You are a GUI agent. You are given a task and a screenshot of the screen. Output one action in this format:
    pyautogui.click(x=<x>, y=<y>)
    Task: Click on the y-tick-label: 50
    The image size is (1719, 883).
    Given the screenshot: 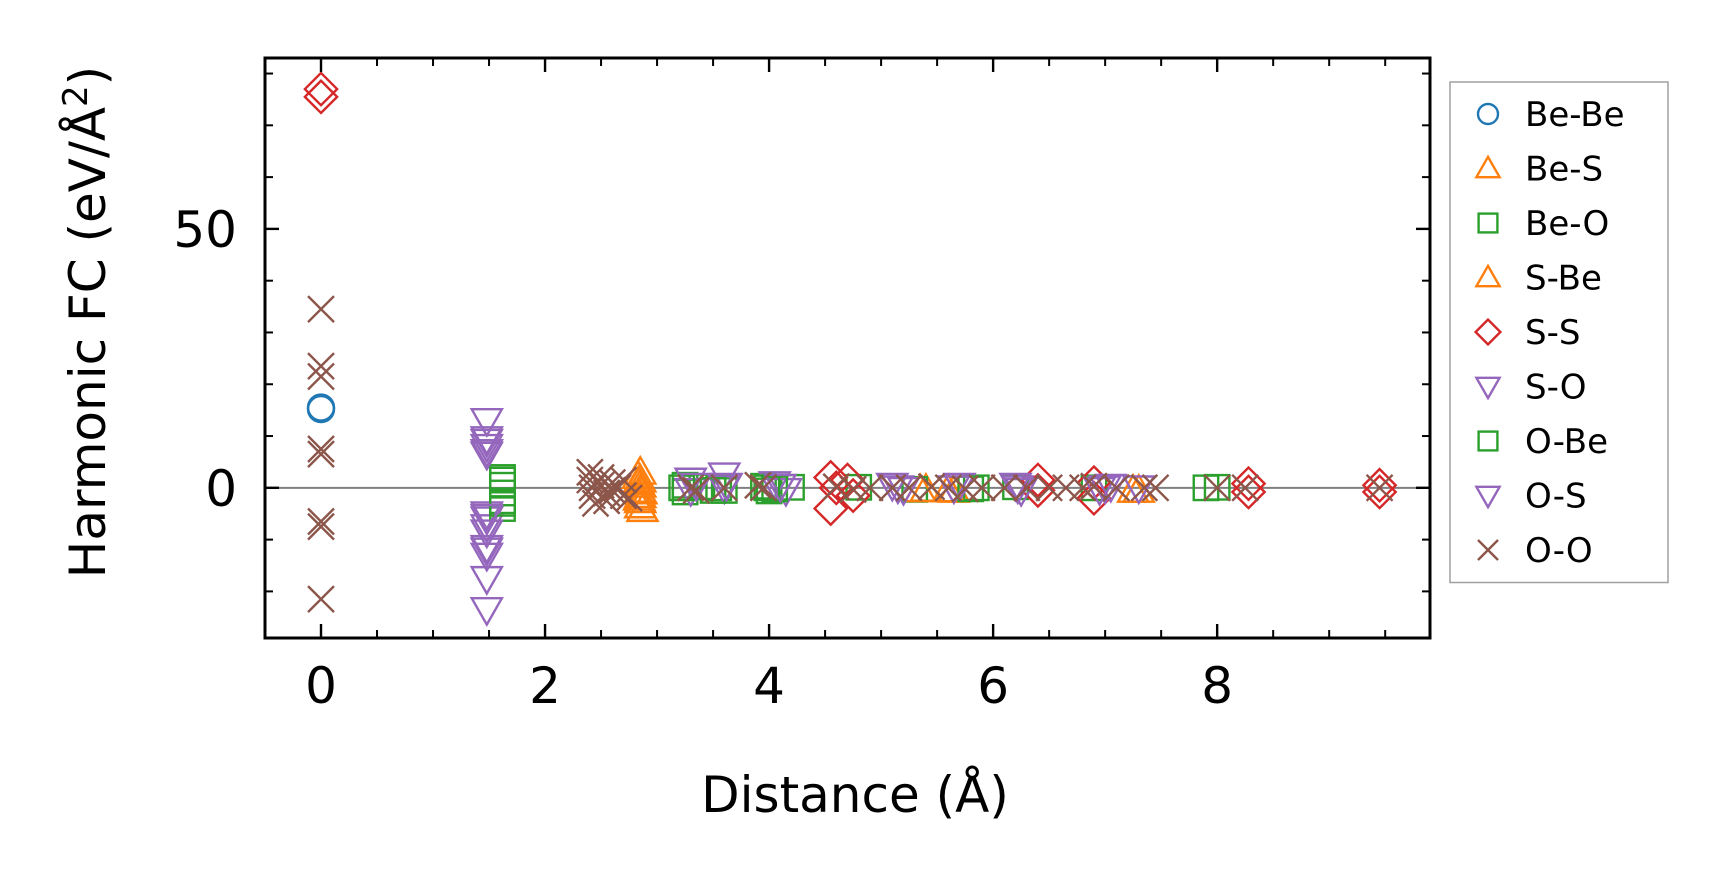 What is the action you would take?
    pyautogui.click(x=205, y=230)
    